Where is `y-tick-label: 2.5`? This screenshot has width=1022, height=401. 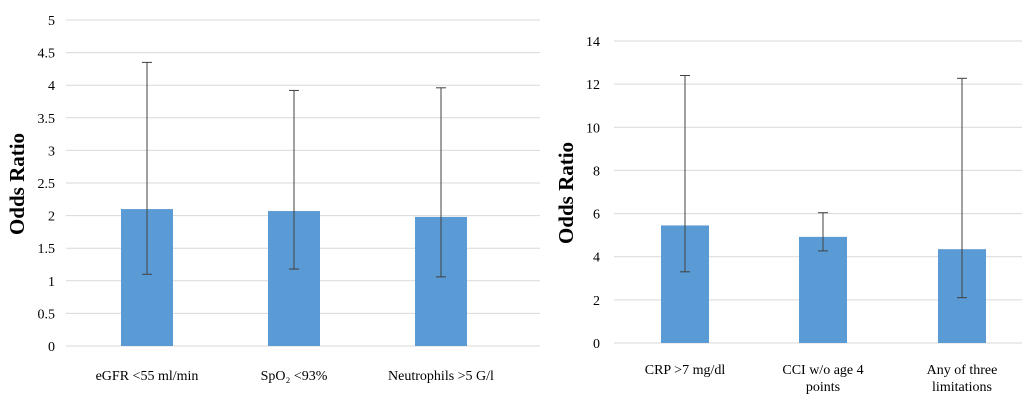 y-tick-label: 2.5 is located at coordinates (47, 184).